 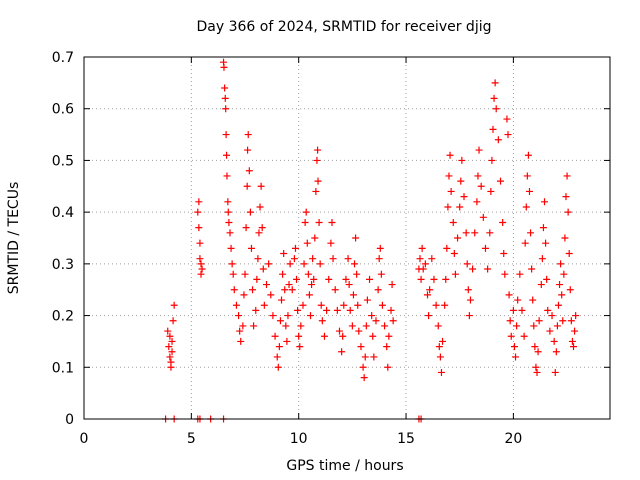 I want to click on x-axis-label: GPS time / hours, so click(x=344, y=466).